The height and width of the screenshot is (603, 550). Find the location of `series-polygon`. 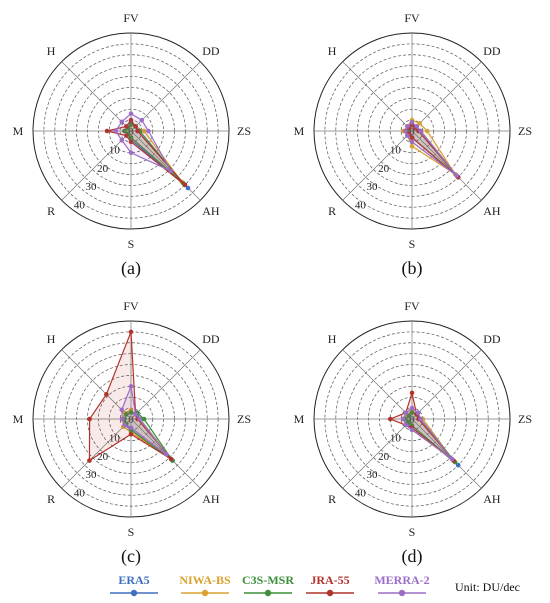

series-polygon is located at coordinates (431, 149).